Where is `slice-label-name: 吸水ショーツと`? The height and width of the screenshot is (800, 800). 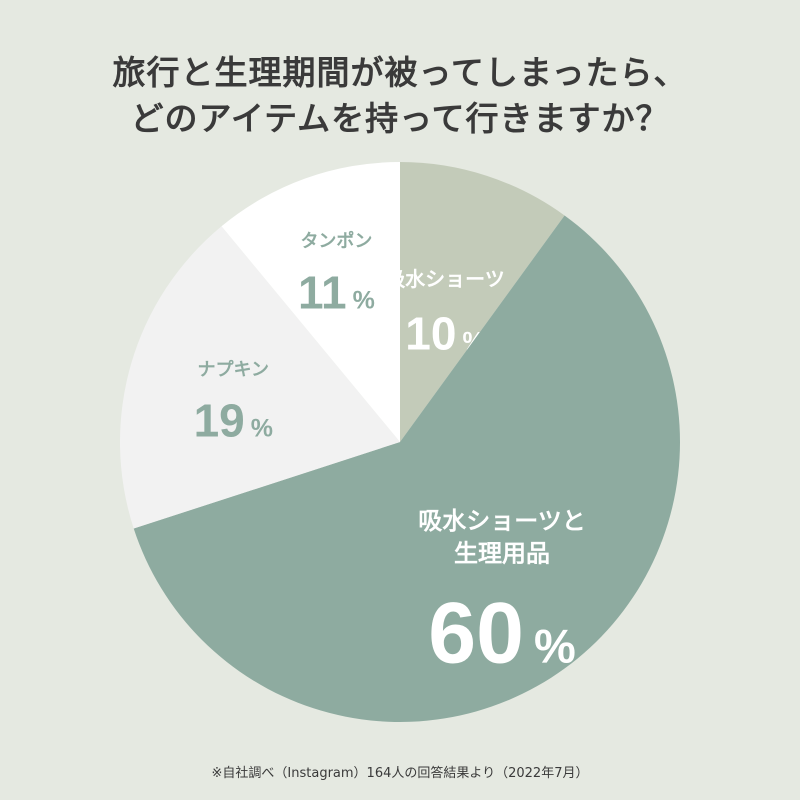 slice-label-name: 吸水ショーツと is located at coordinates (502, 521).